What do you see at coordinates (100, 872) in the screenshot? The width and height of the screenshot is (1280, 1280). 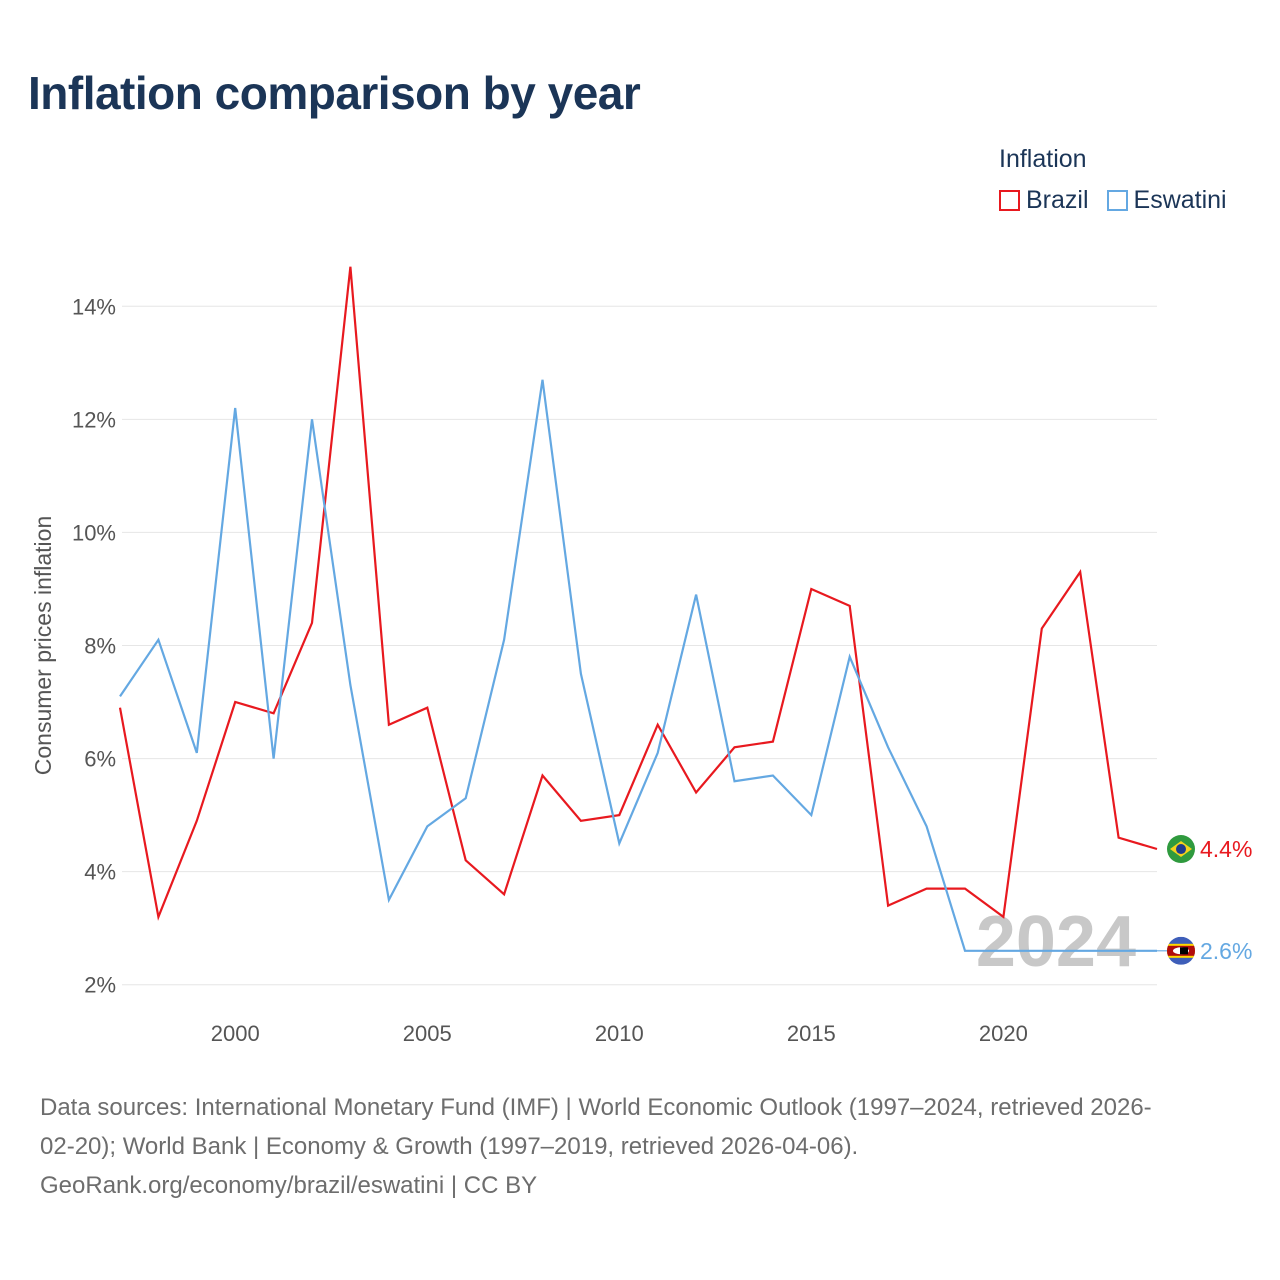 I see `y-tick-label: 4%` at bounding box center [100, 872].